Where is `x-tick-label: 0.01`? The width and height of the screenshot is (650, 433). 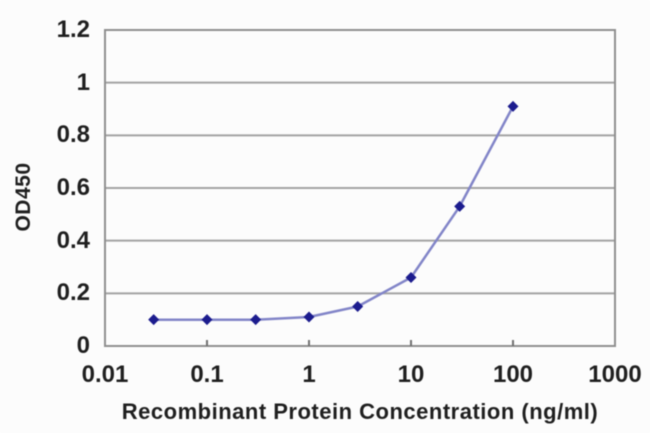
x-tick-label: 0.01 is located at coordinates (105, 374).